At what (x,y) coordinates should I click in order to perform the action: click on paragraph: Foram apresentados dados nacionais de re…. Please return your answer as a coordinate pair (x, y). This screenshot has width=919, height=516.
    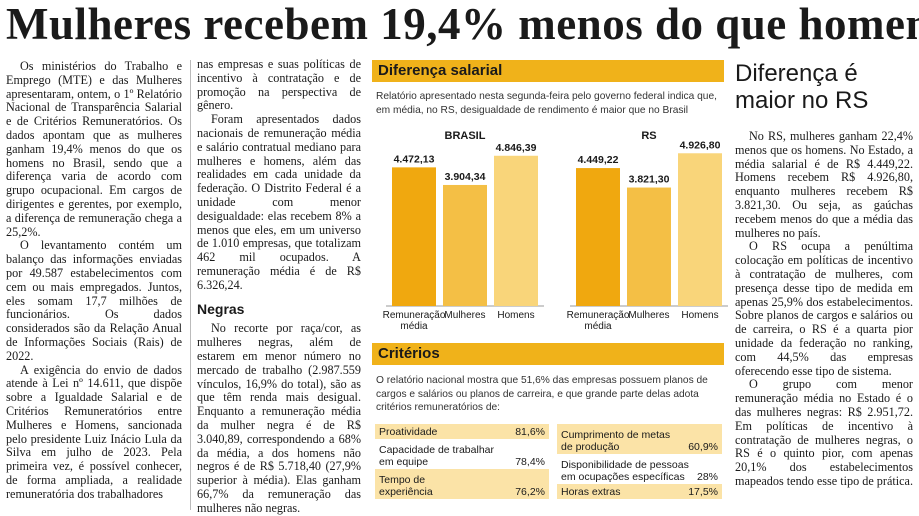
    Looking at the image, I should click on (279, 202).